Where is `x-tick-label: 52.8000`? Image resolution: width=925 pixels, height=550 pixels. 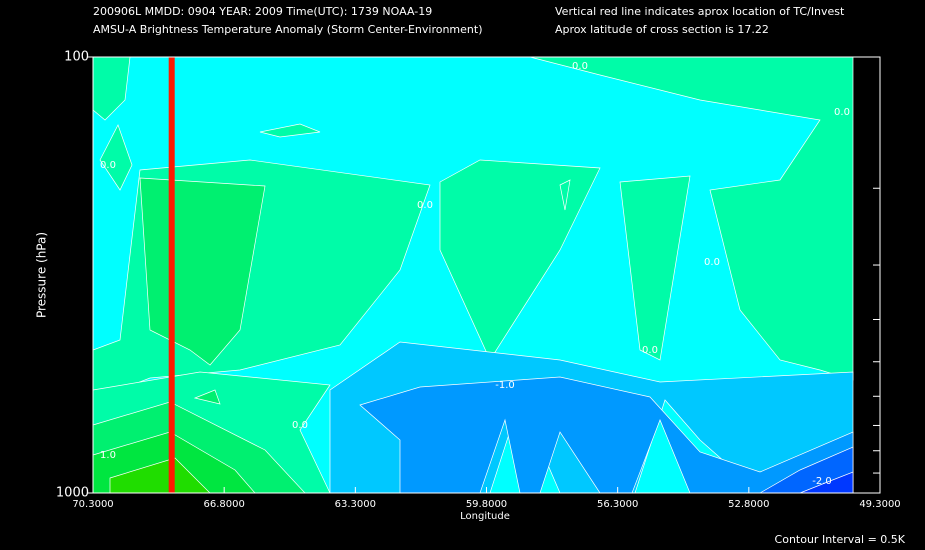 x-tick-label: 52.8000 is located at coordinates (748, 504).